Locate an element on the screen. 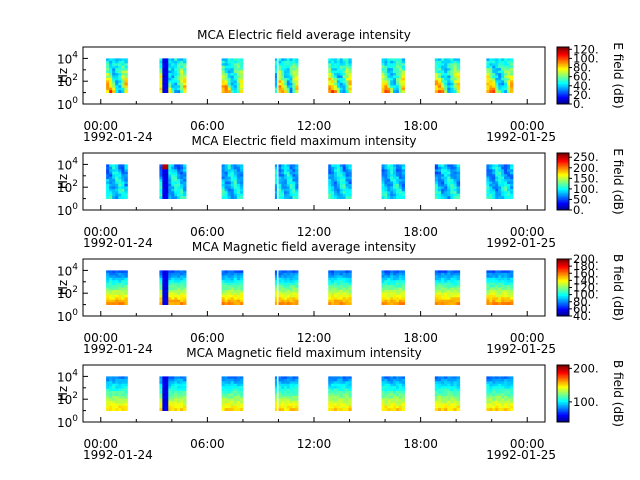  panel-title: MCA Magnetic field maximum intensity is located at coordinates (304, 353).